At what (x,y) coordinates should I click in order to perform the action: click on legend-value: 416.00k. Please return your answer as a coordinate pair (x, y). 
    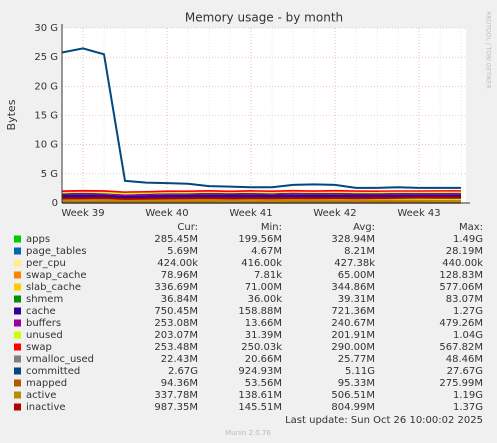
    Looking at the image, I should click on (261, 263).